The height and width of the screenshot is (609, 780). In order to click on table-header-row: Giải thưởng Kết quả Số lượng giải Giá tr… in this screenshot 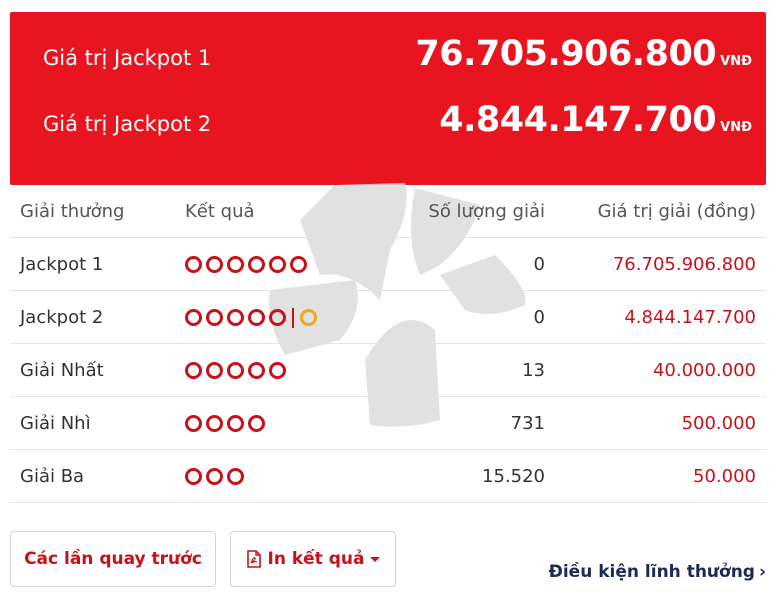, I will do `click(388, 211)`.